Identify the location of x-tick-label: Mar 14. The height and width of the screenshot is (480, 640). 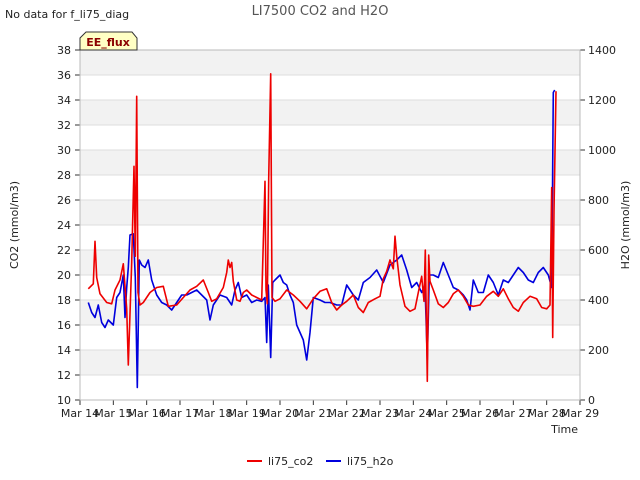
(80, 413).